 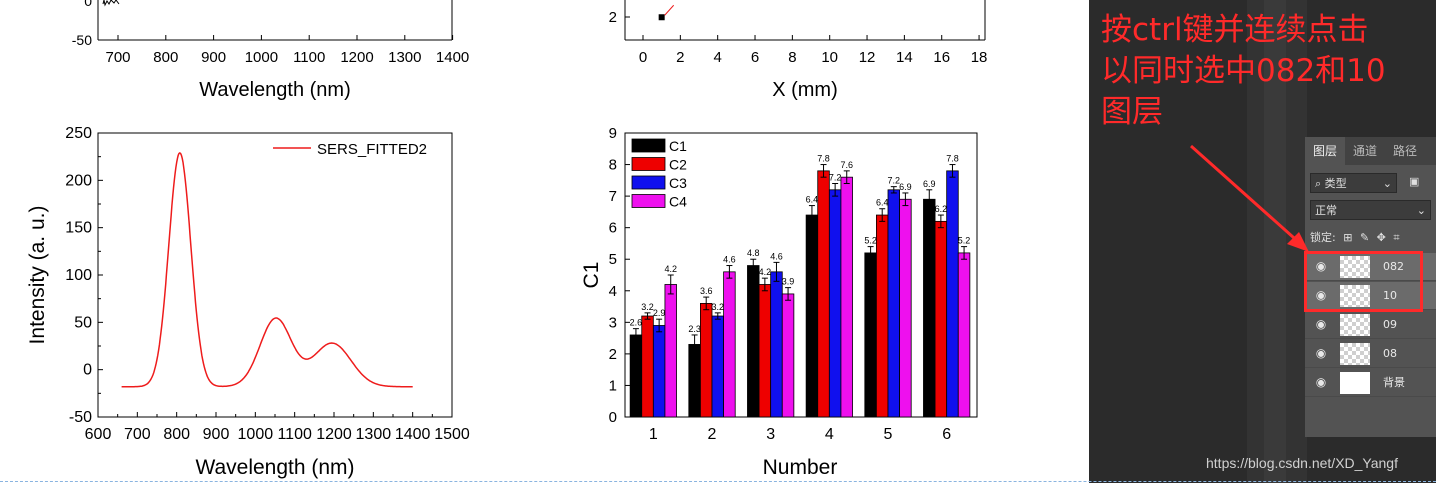 What do you see at coordinates (1381, 237) in the screenshot?
I see `lock-move-icon: ✥` at bounding box center [1381, 237].